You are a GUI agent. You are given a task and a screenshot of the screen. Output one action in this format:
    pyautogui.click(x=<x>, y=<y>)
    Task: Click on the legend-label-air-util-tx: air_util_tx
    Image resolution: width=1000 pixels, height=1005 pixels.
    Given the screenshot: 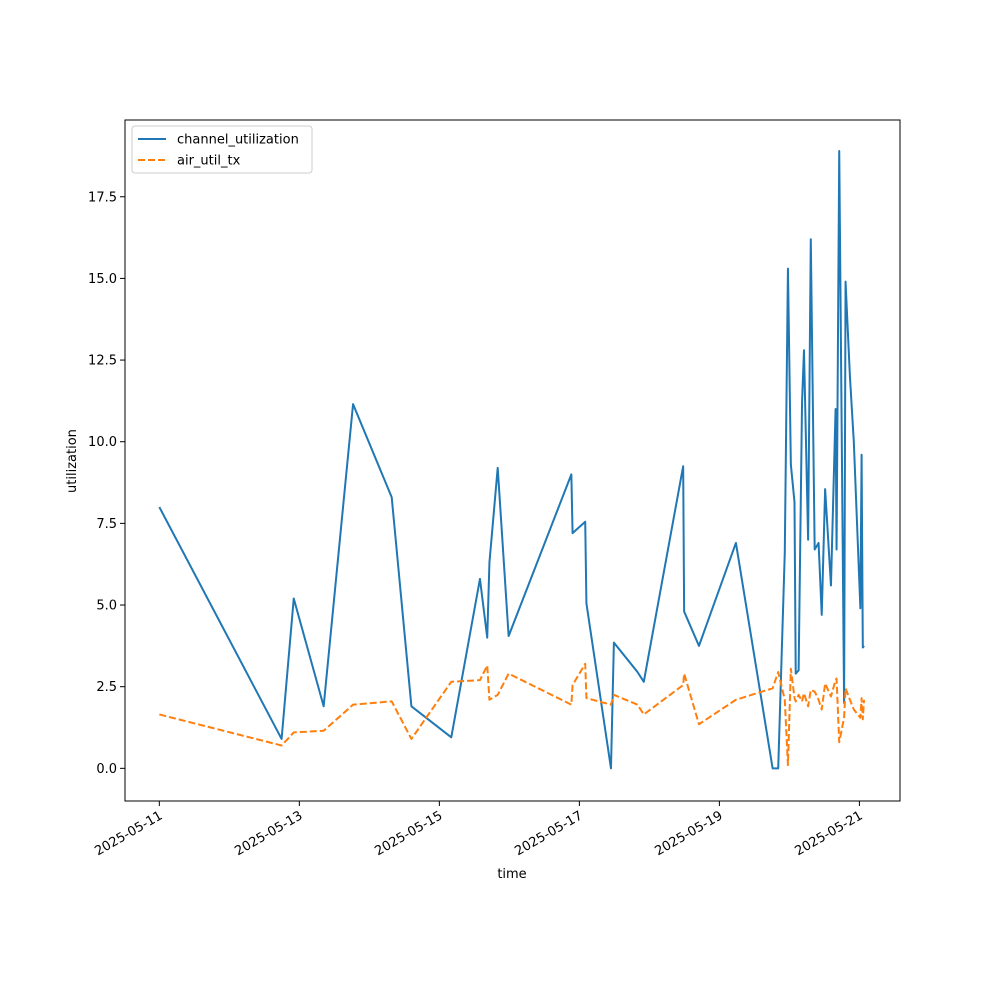 What is the action you would take?
    pyautogui.click(x=209, y=161)
    